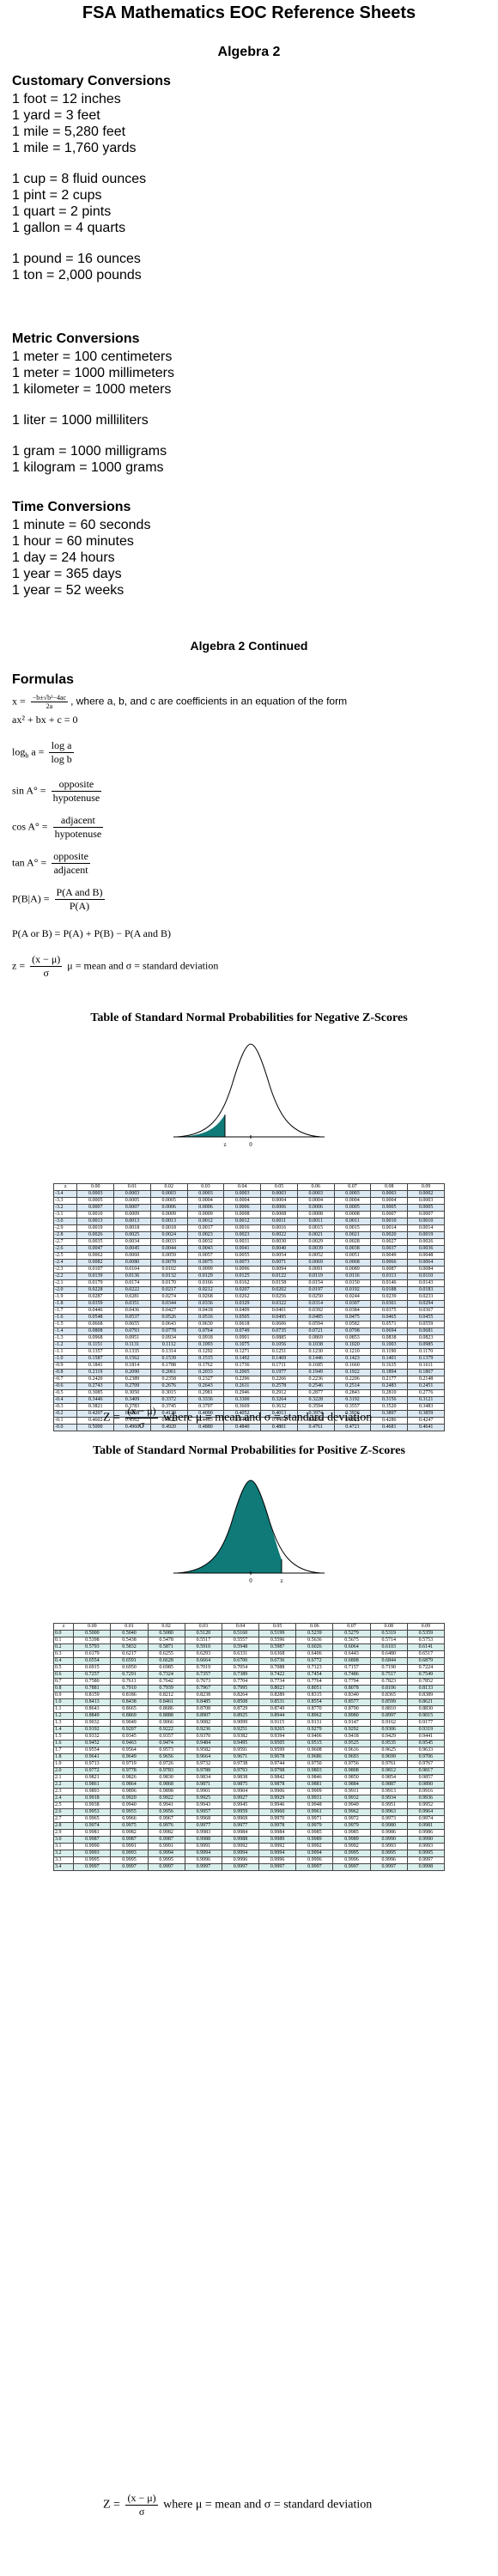 The width and height of the screenshot is (498, 2576). What do you see at coordinates (316, 1194) in the screenshot?
I see `probability-cell: 0.0003` at bounding box center [316, 1194].